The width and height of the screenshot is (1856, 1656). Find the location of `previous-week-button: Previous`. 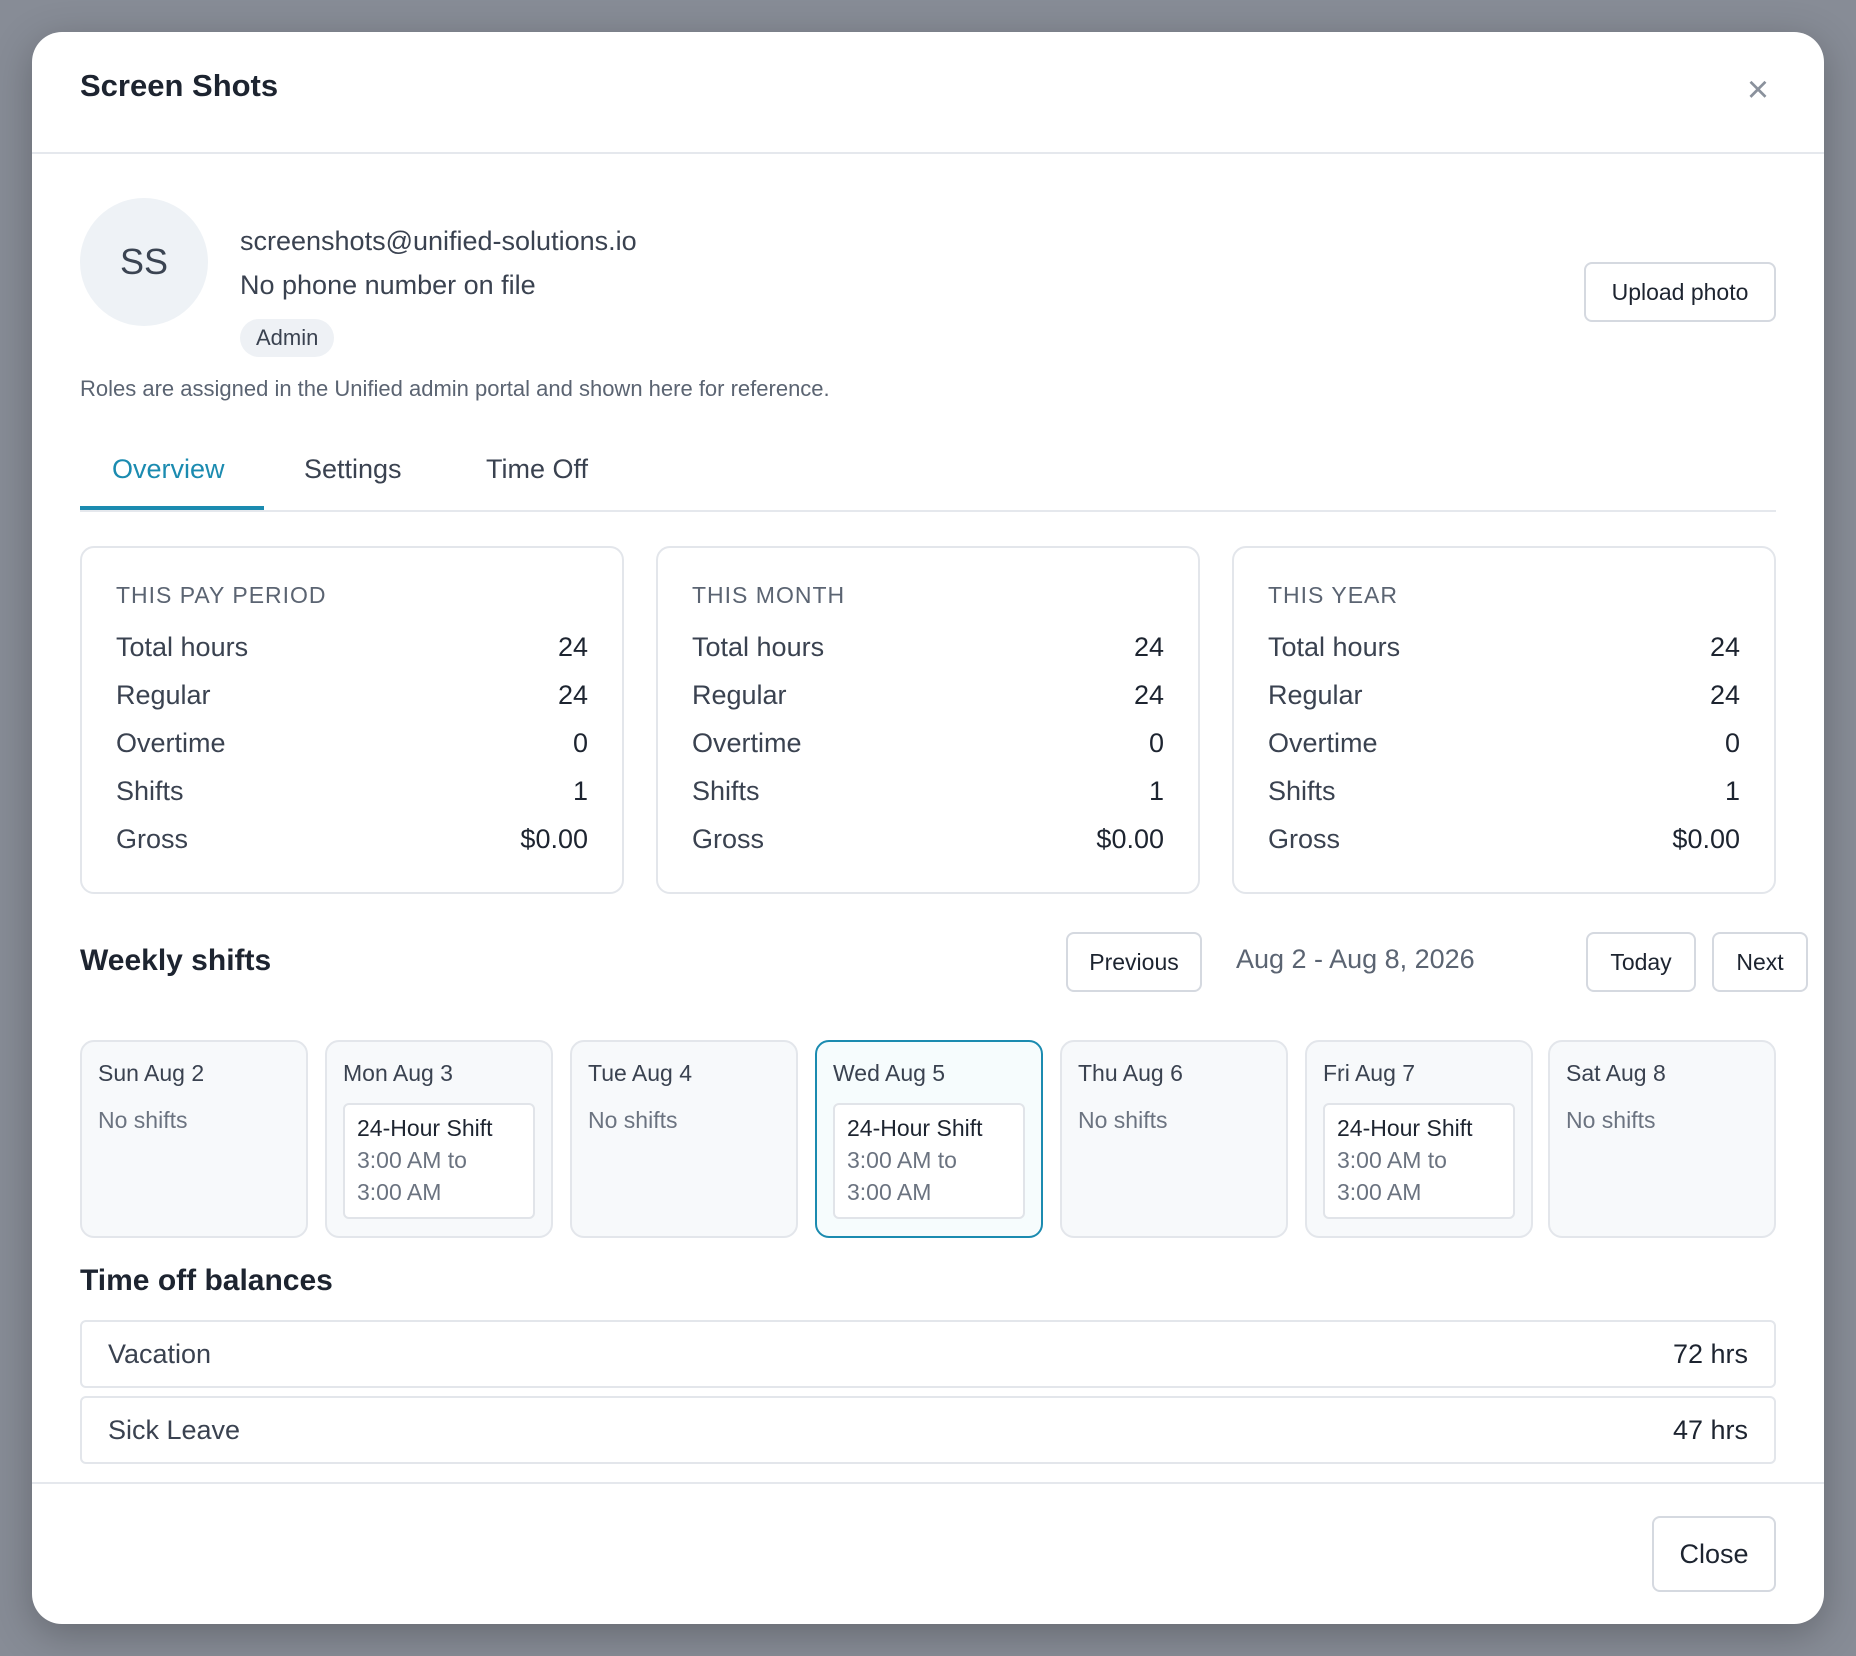

previous-week-button: Previous is located at coordinates (1134, 962).